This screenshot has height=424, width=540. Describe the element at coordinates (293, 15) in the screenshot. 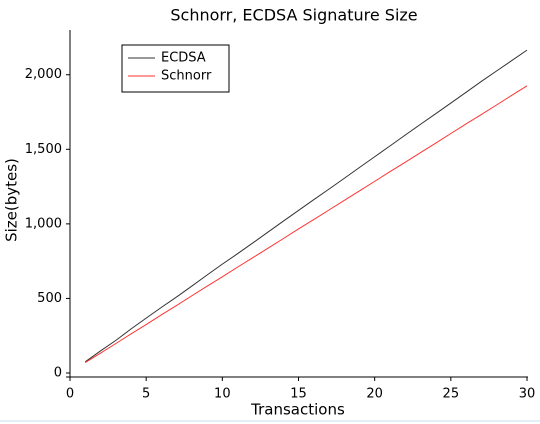

I see `chart-title: Schnorr, ECDSA Signature Size` at that location.